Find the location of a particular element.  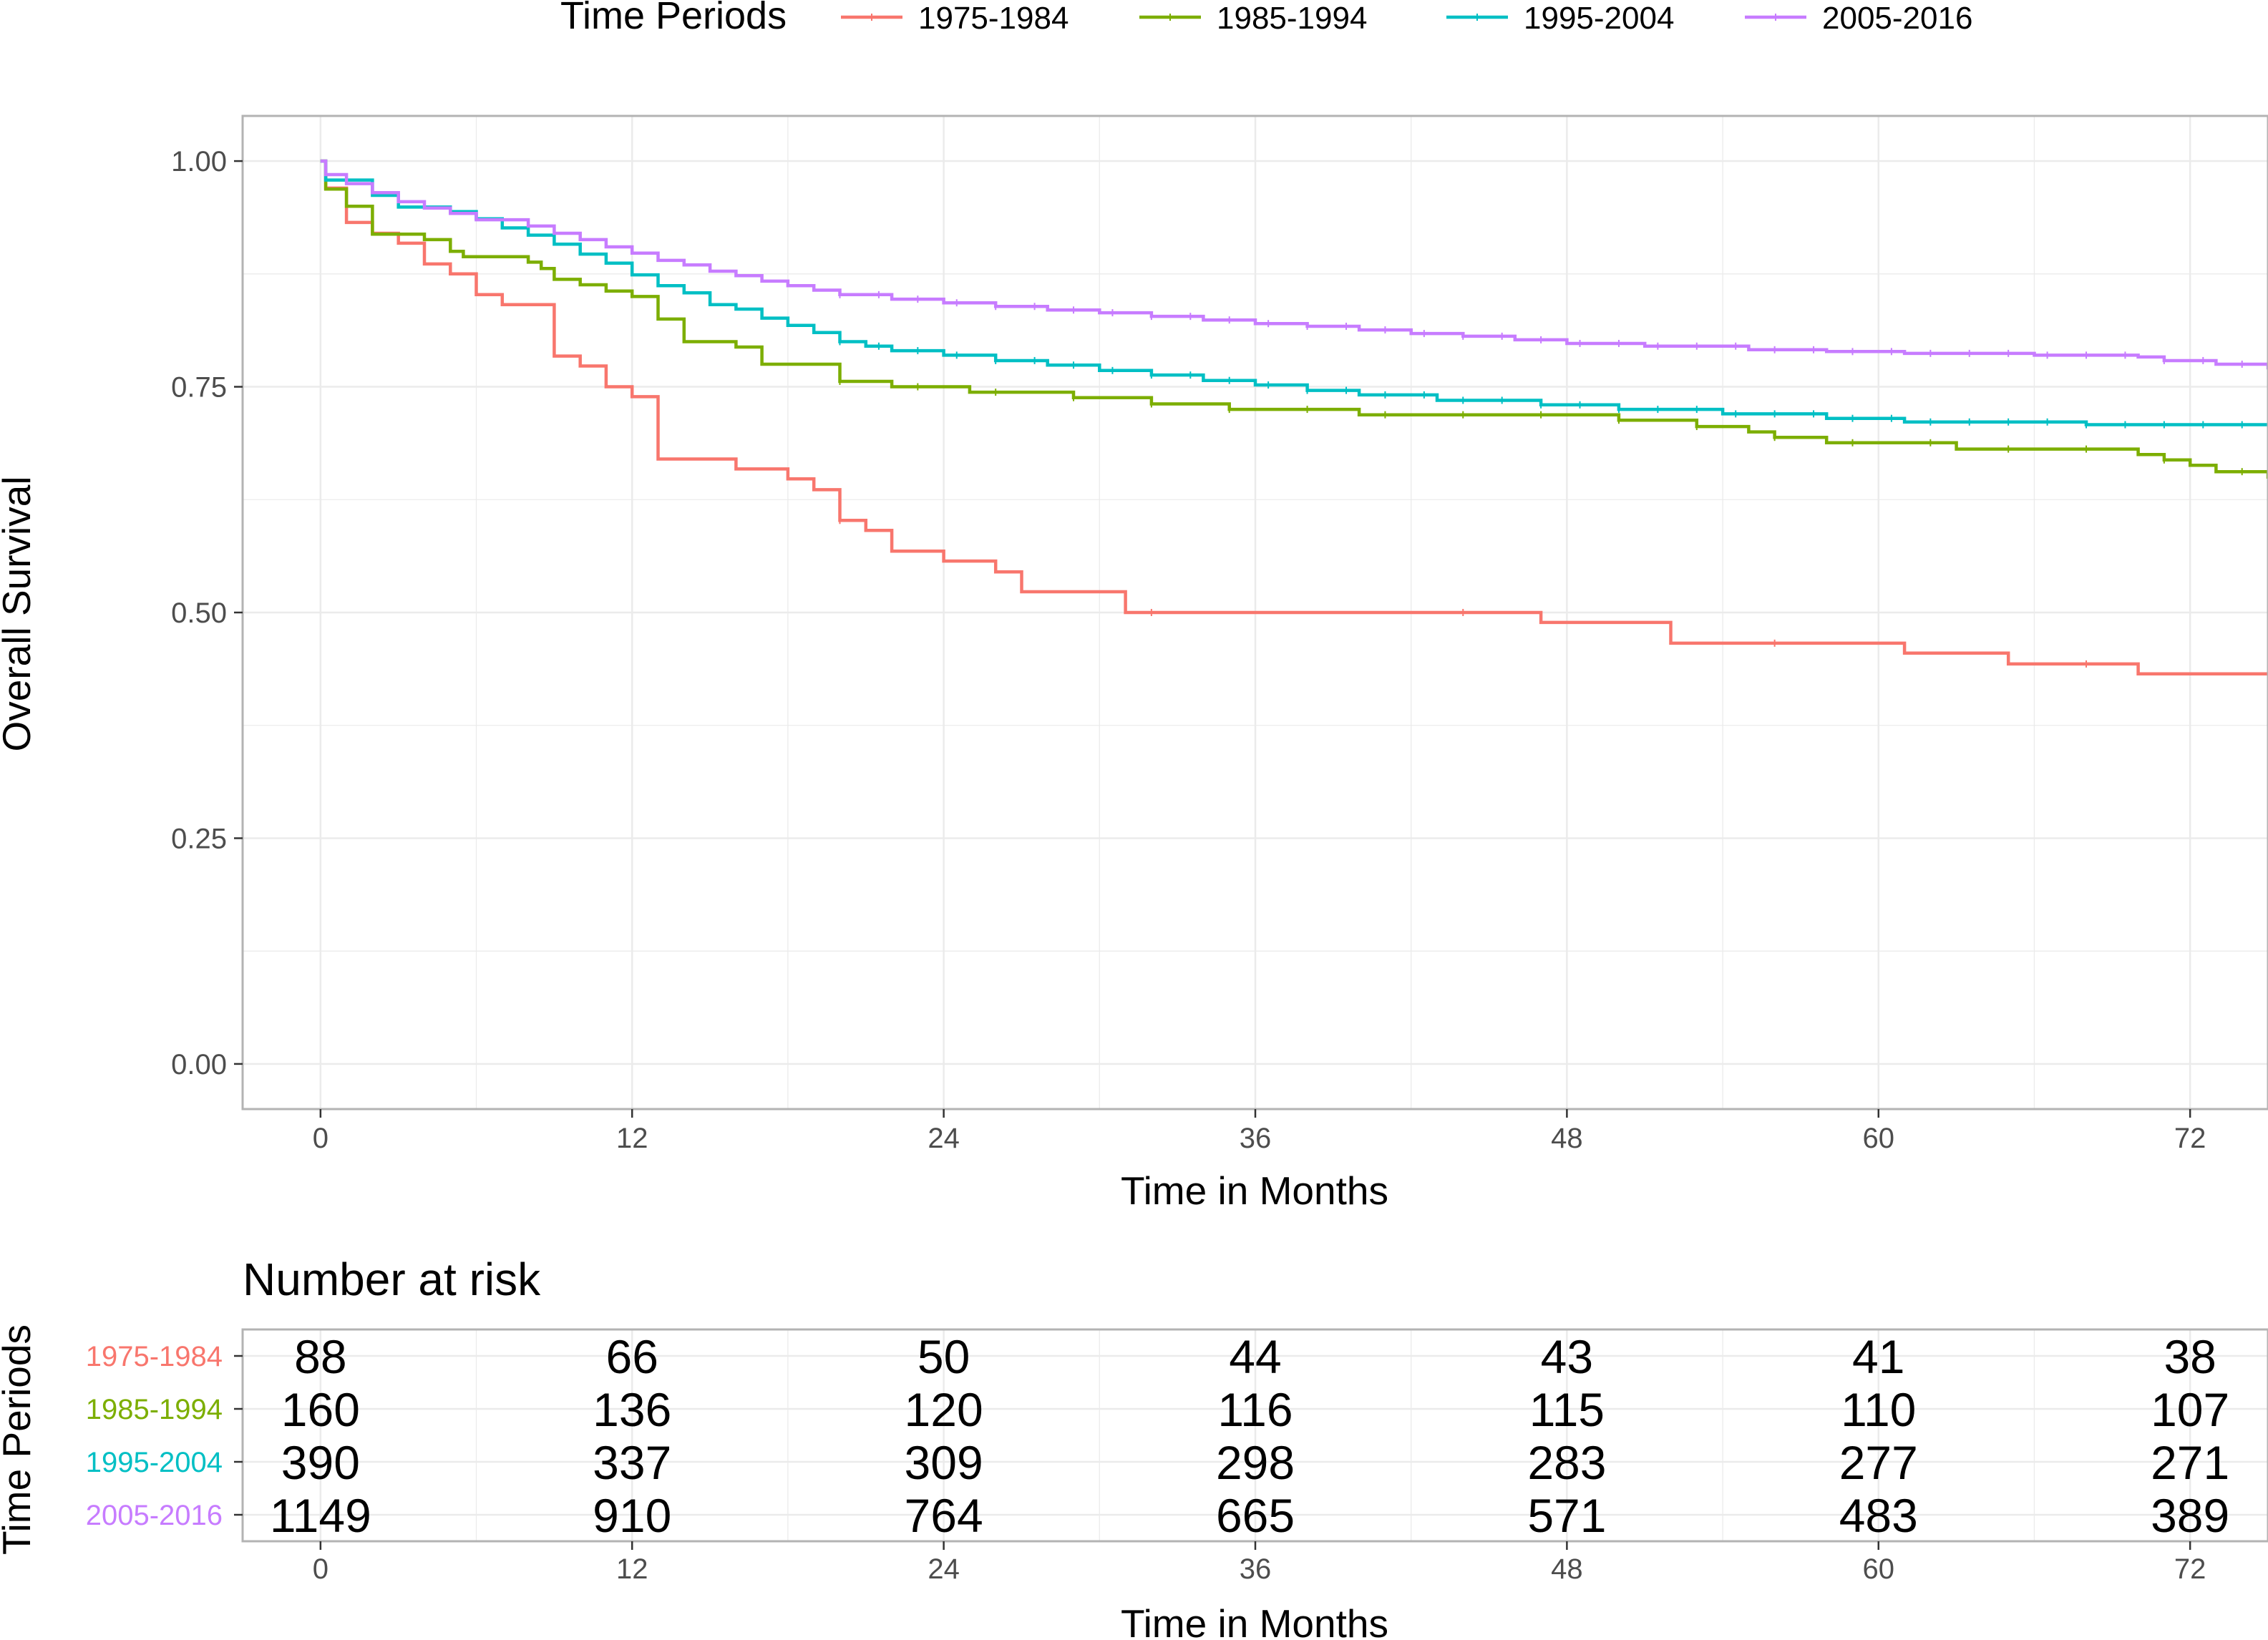

y-tick-label: 1.00 is located at coordinates (199, 161).